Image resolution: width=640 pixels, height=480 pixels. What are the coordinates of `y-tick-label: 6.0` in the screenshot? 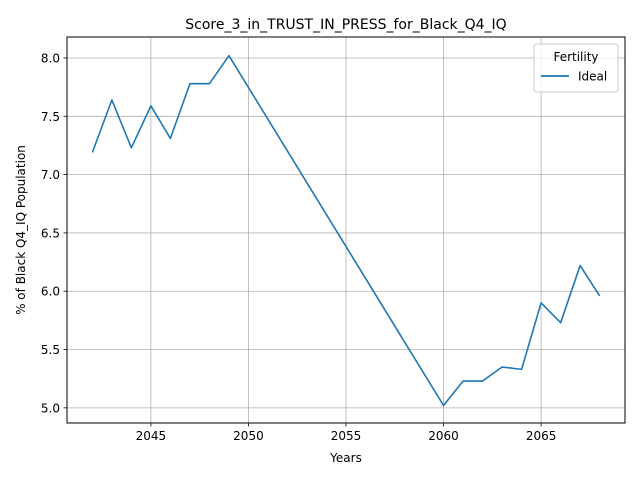 It's located at (50, 292).